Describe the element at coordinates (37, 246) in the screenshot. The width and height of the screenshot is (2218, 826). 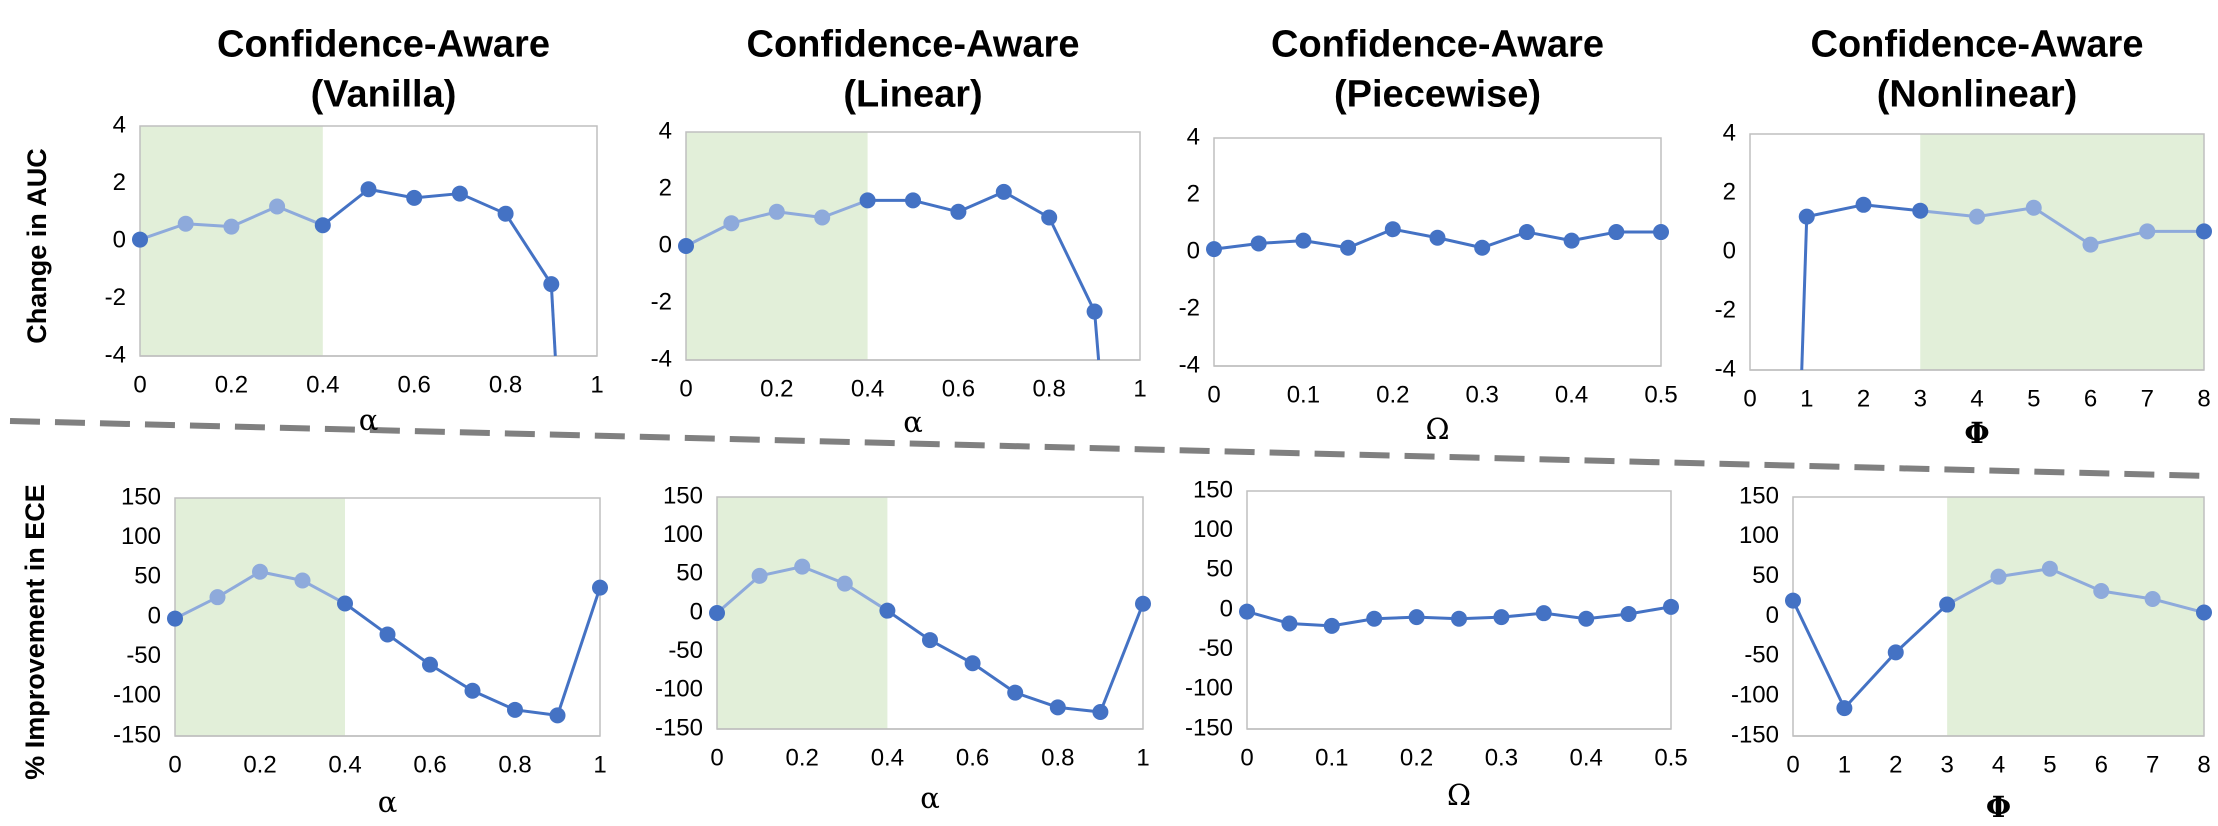
I see `row-label-auc: Change in AUC` at that location.